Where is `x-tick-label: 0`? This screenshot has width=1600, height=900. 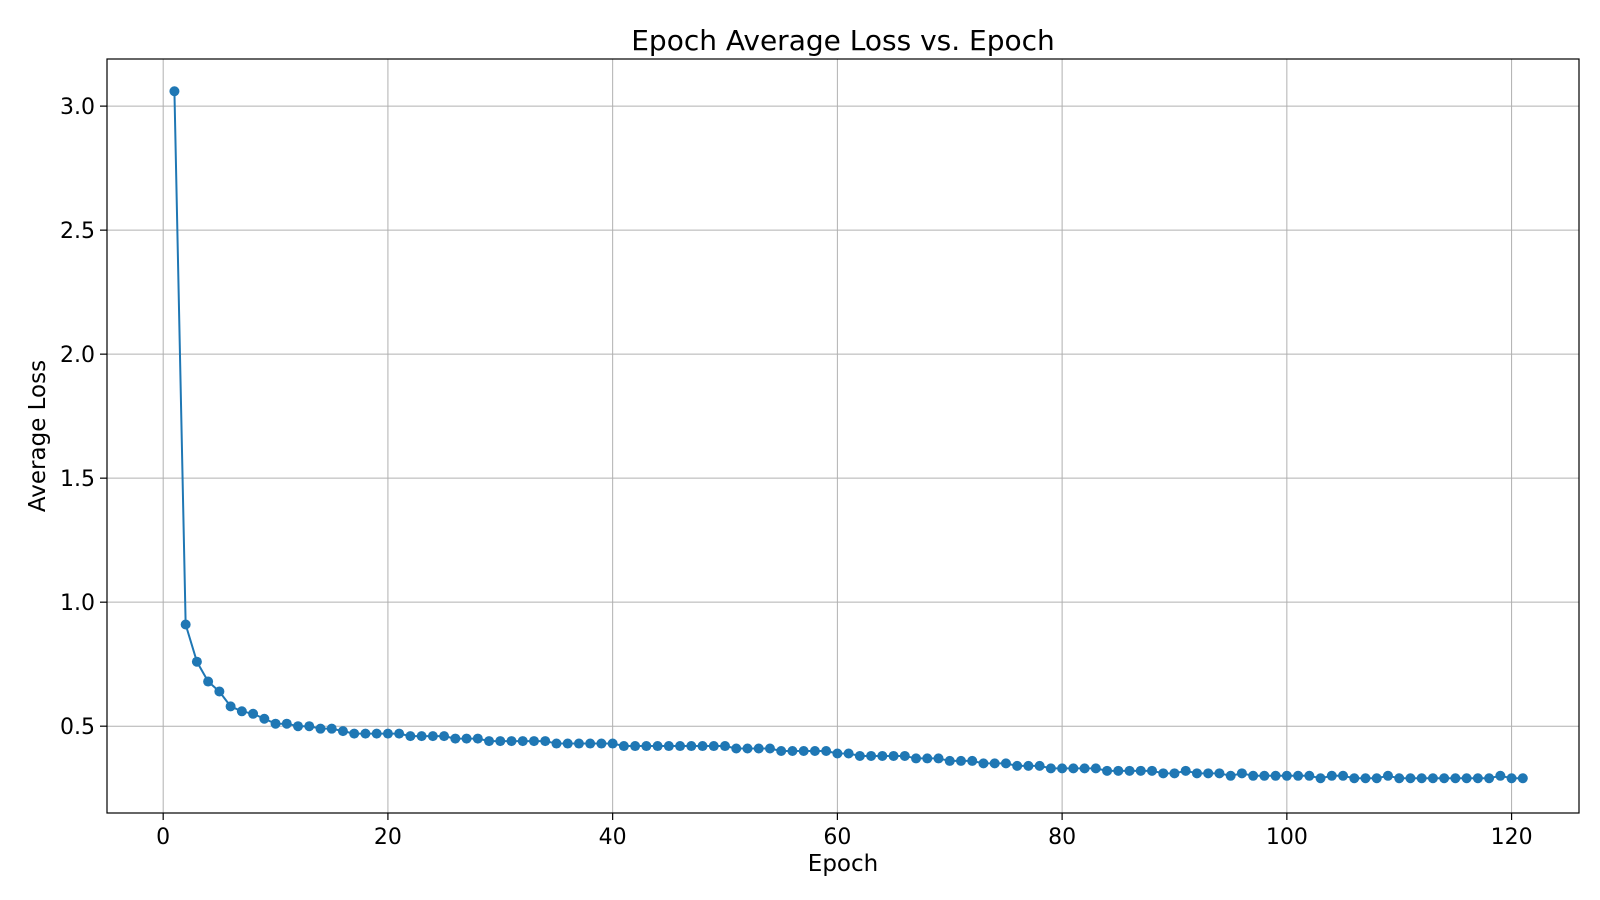 x-tick-label: 0 is located at coordinates (163, 837).